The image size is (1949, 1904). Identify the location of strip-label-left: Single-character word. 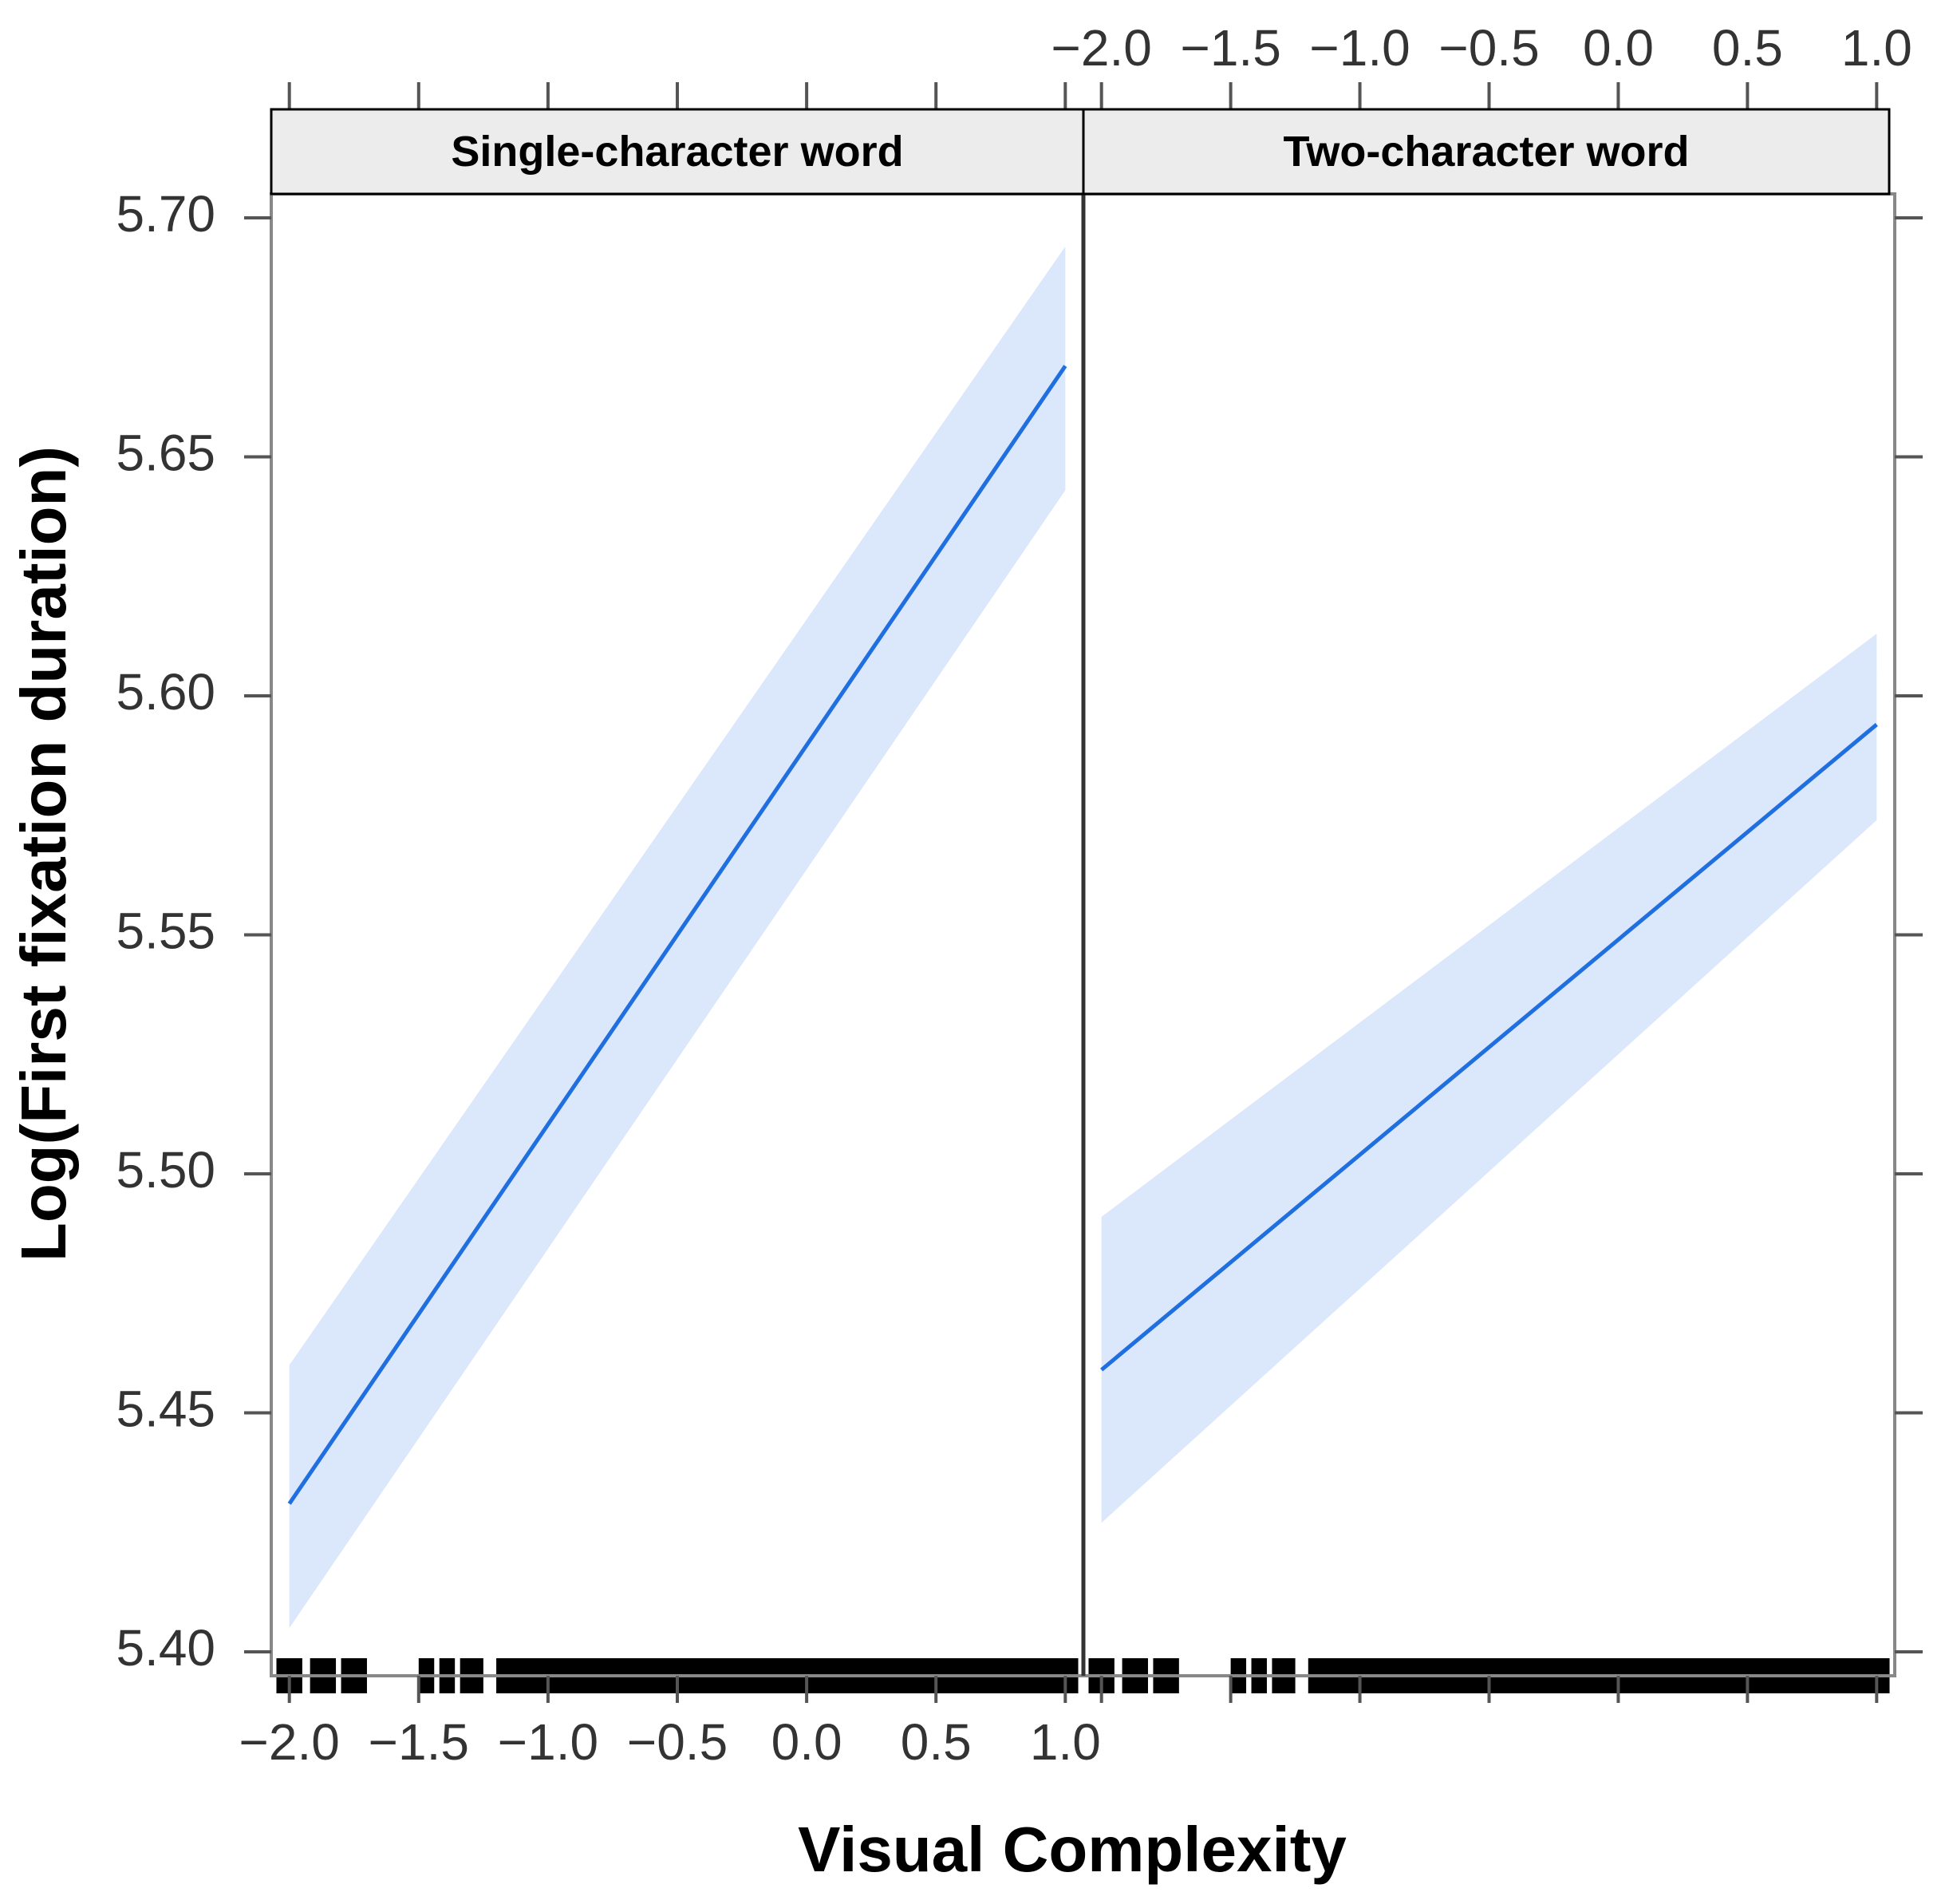
(677, 152).